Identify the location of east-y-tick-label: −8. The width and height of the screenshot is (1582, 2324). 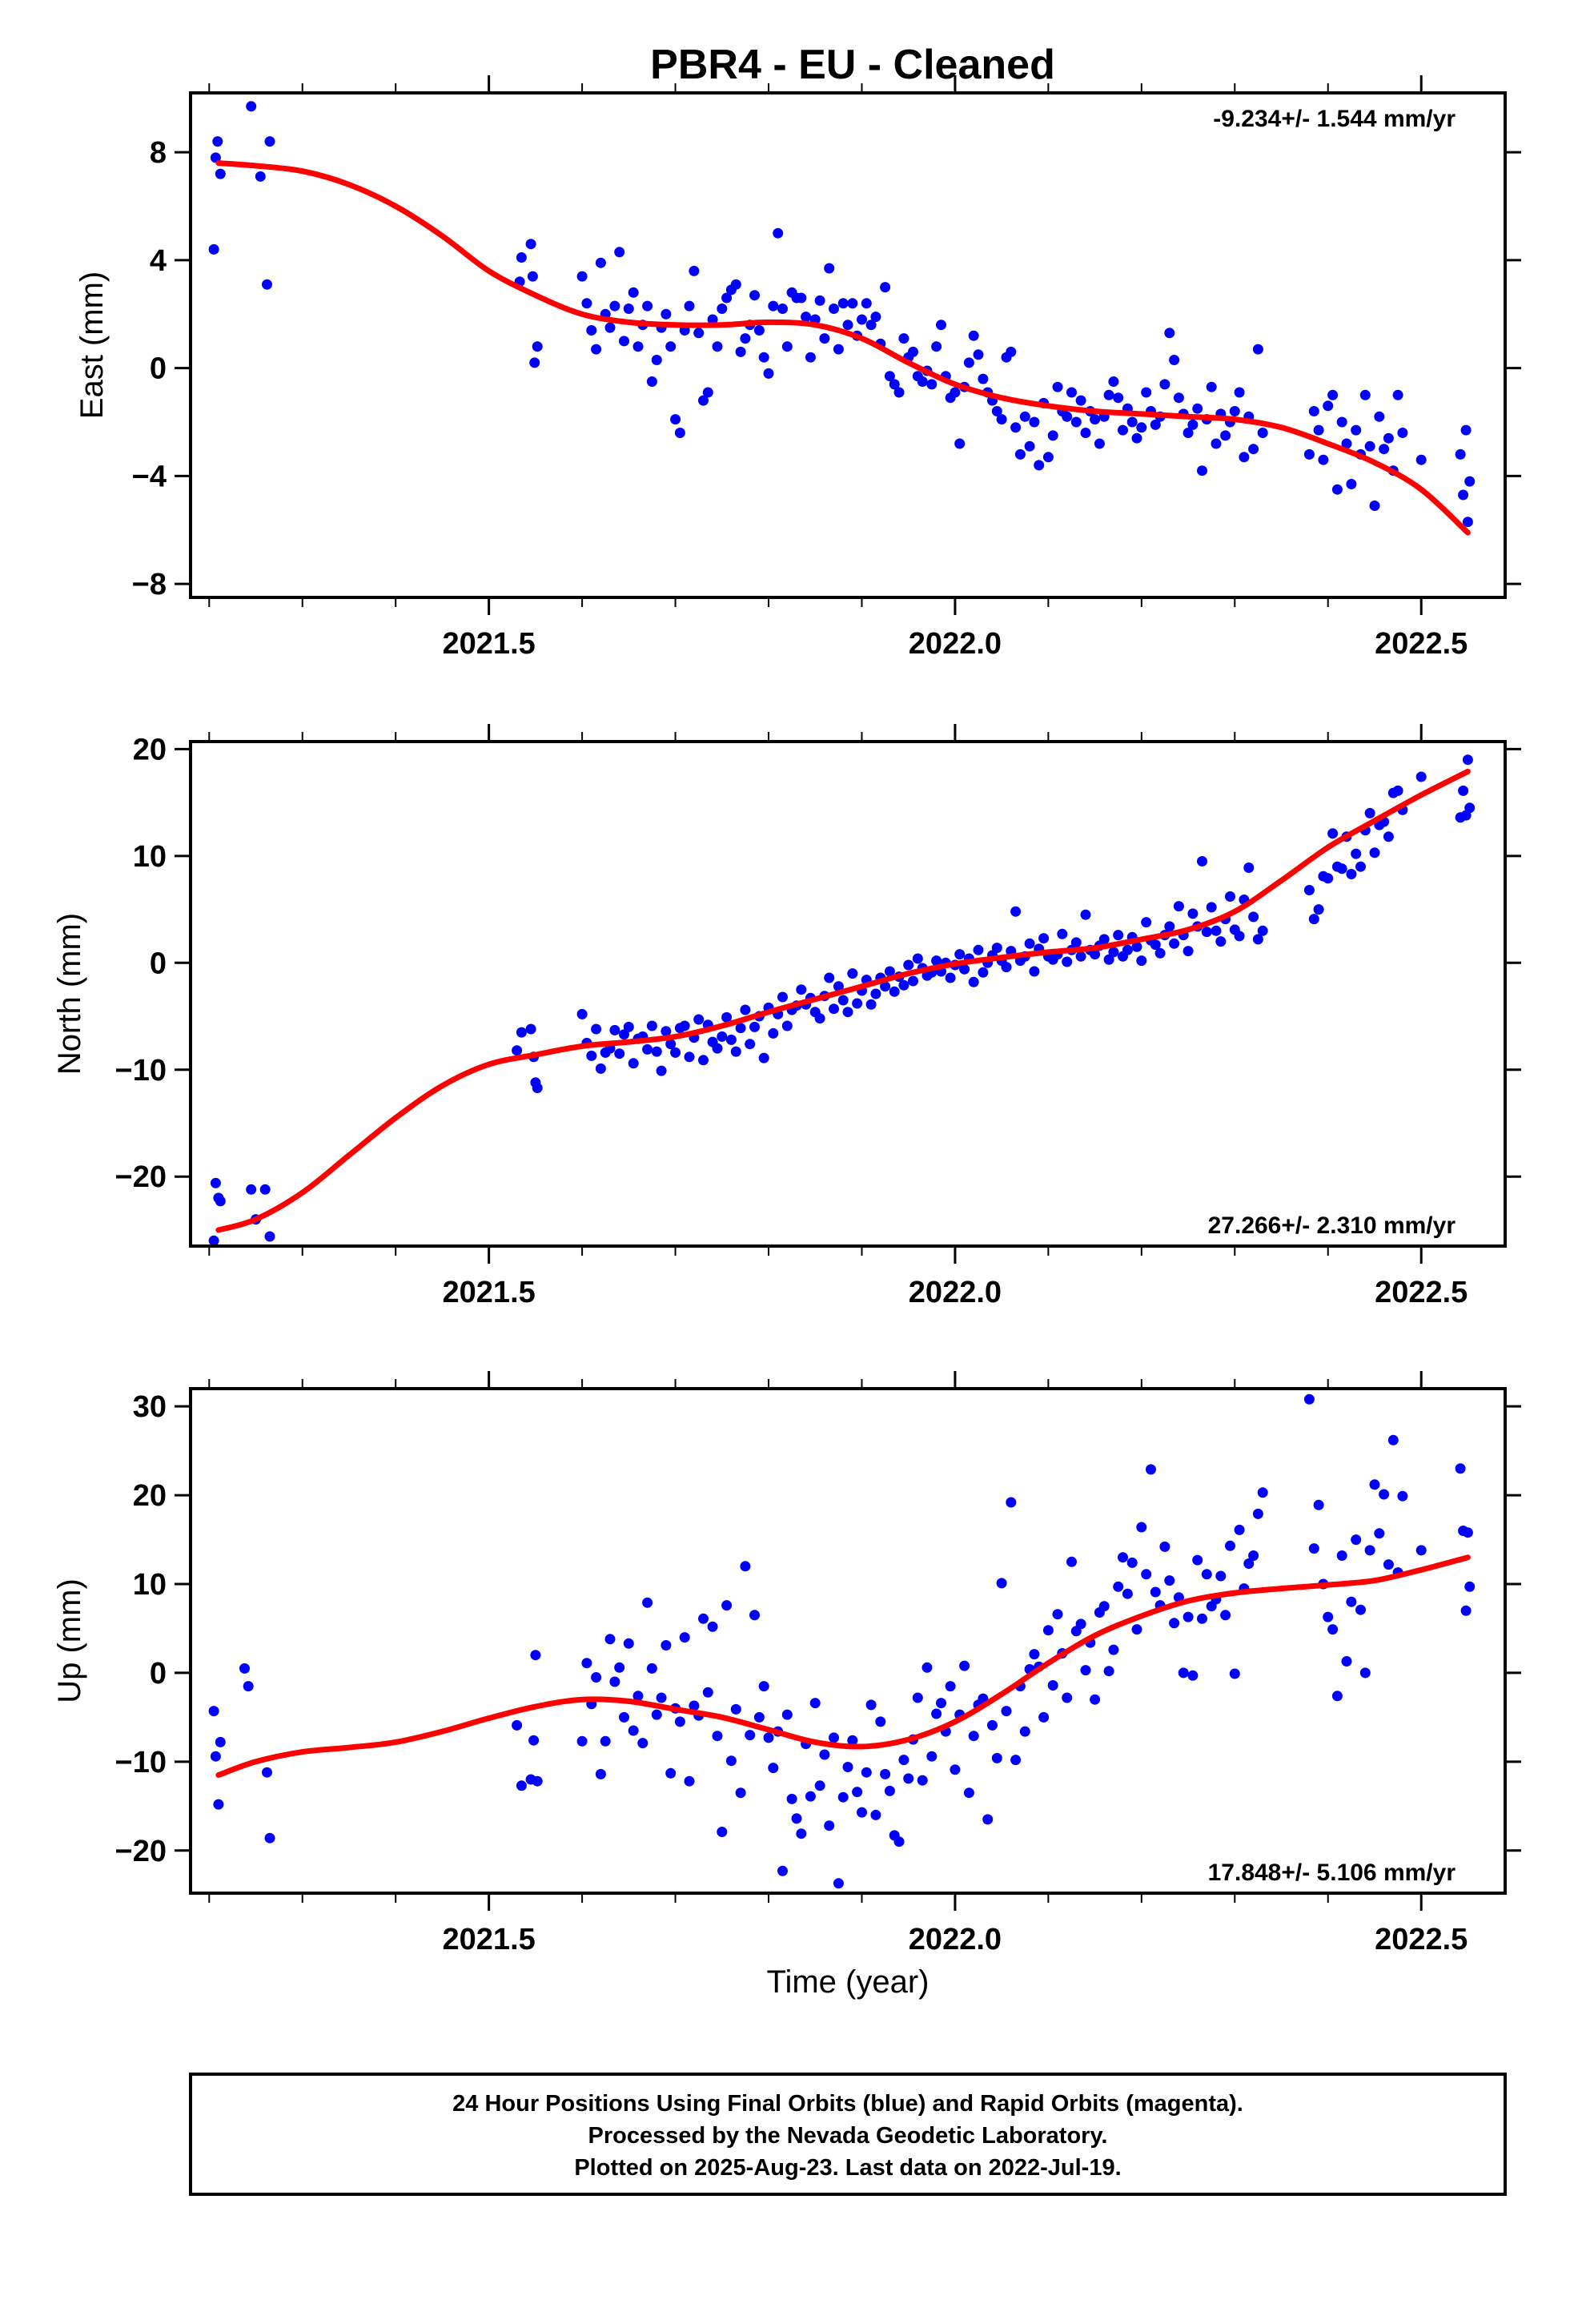
(149, 584).